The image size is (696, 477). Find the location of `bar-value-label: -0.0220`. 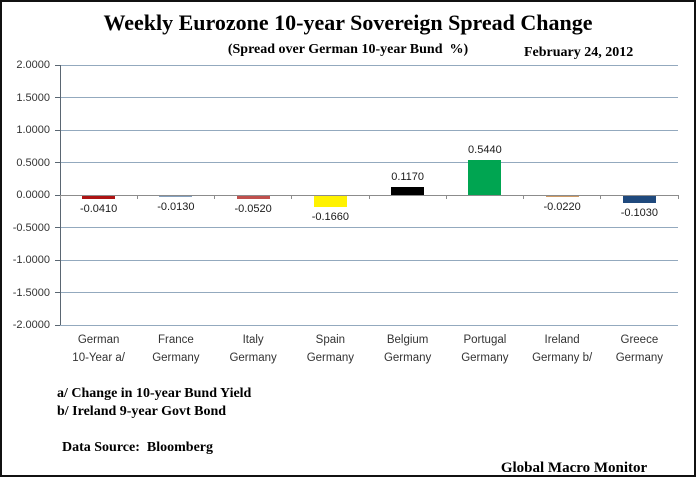

bar-value-label: -0.0220 is located at coordinates (562, 207).